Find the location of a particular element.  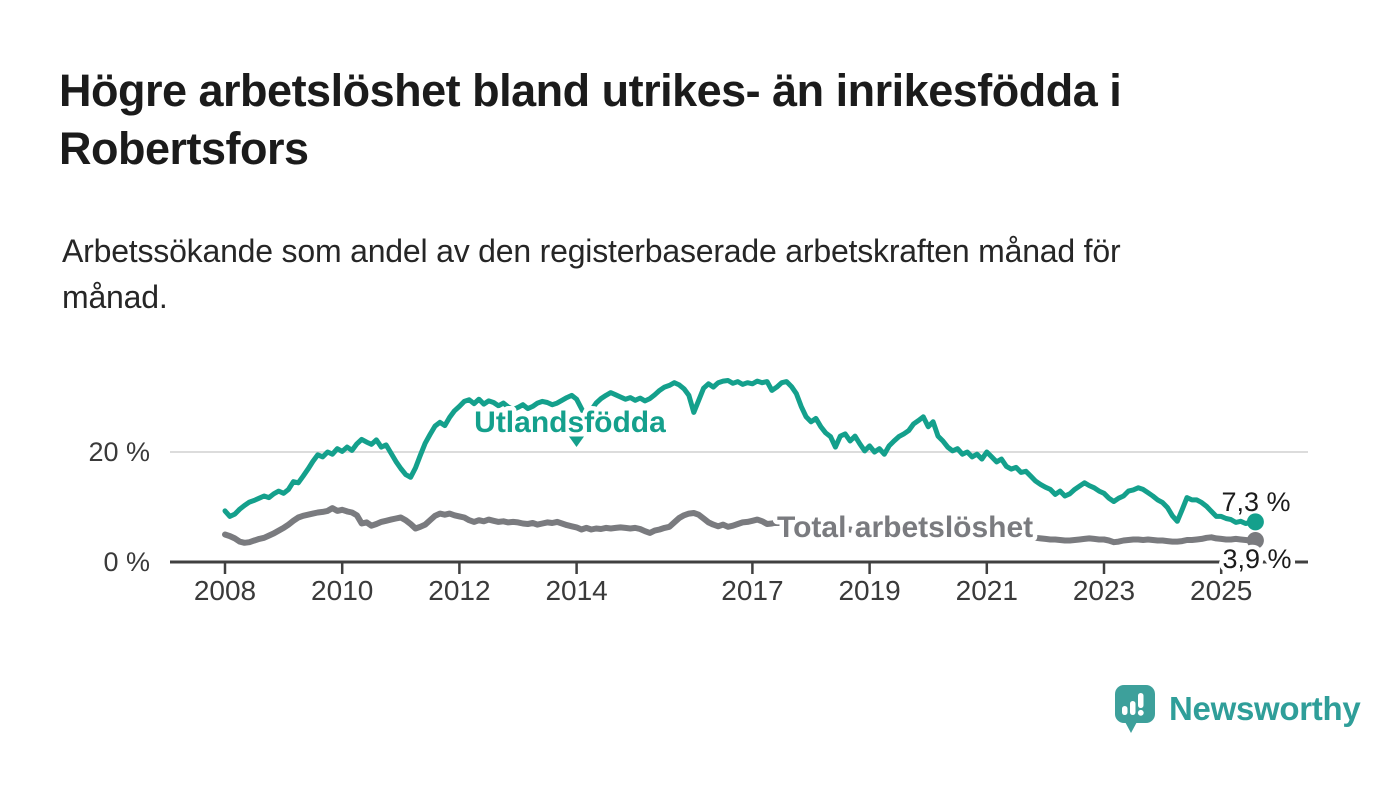

end-dot-utlandsfodda is located at coordinates (1255, 522).